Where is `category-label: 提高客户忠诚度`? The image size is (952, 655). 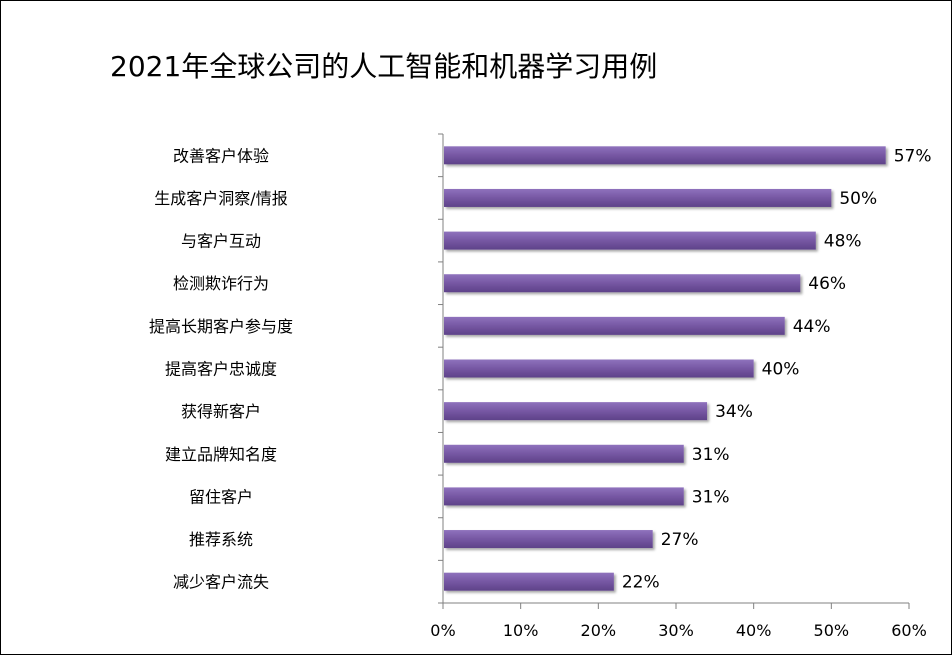
category-label: 提高客户忠诚度 is located at coordinates (221, 369).